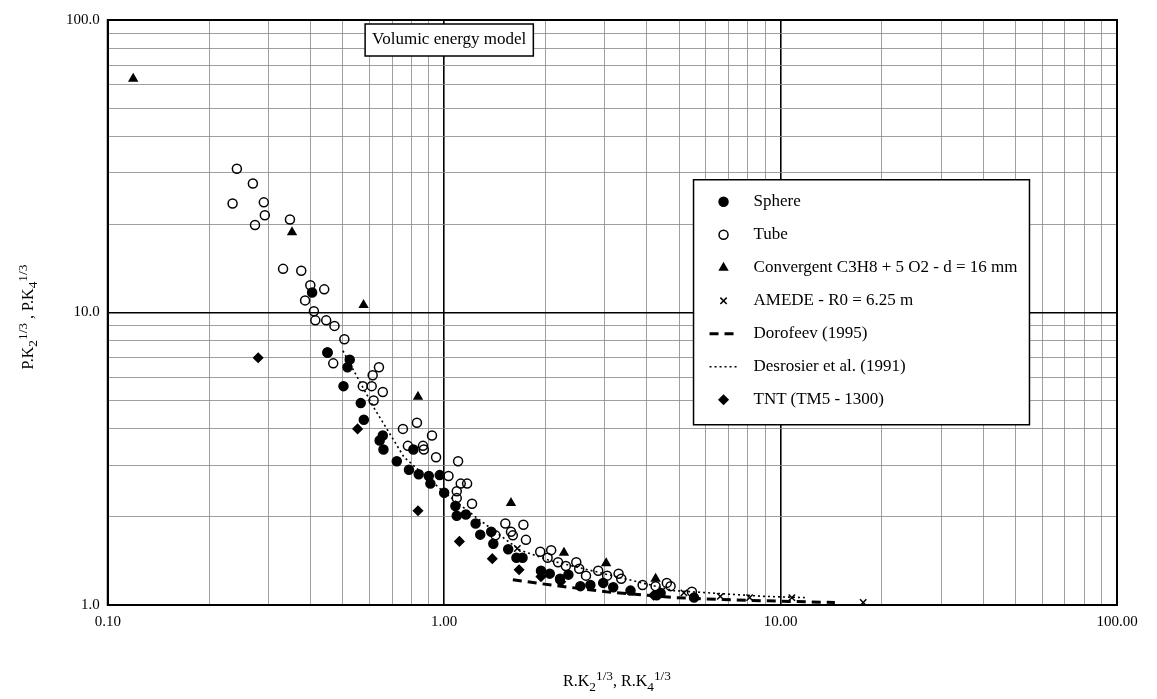 The width and height of the screenshot is (1157, 699). Describe the element at coordinates (829, 366) in the screenshot. I see `legend-label: Desrosier et al. (1991)` at that location.